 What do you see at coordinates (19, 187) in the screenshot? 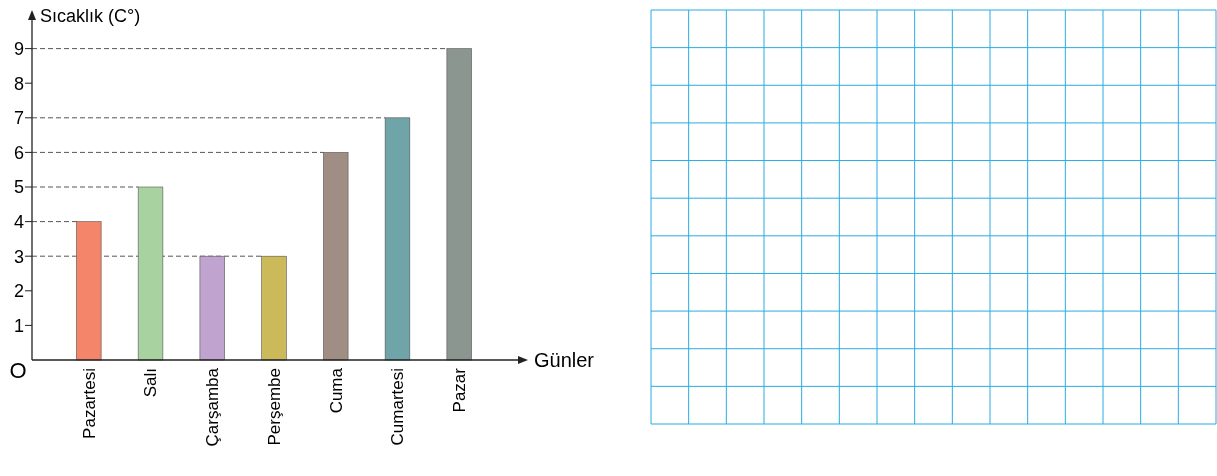
I see `y-tick-label: 5` at bounding box center [19, 187].